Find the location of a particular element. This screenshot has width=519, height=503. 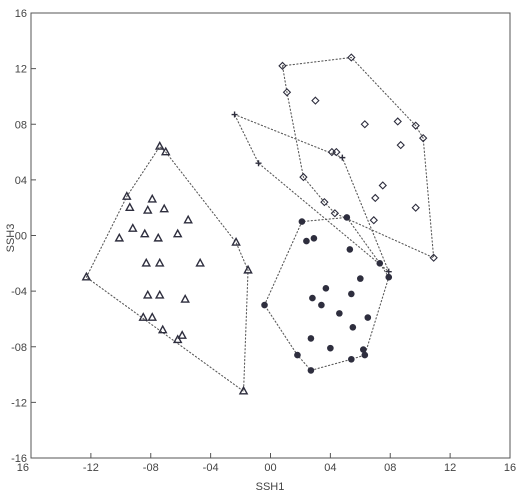

y-tick-label: 16 is located at coordinates (21, 14).